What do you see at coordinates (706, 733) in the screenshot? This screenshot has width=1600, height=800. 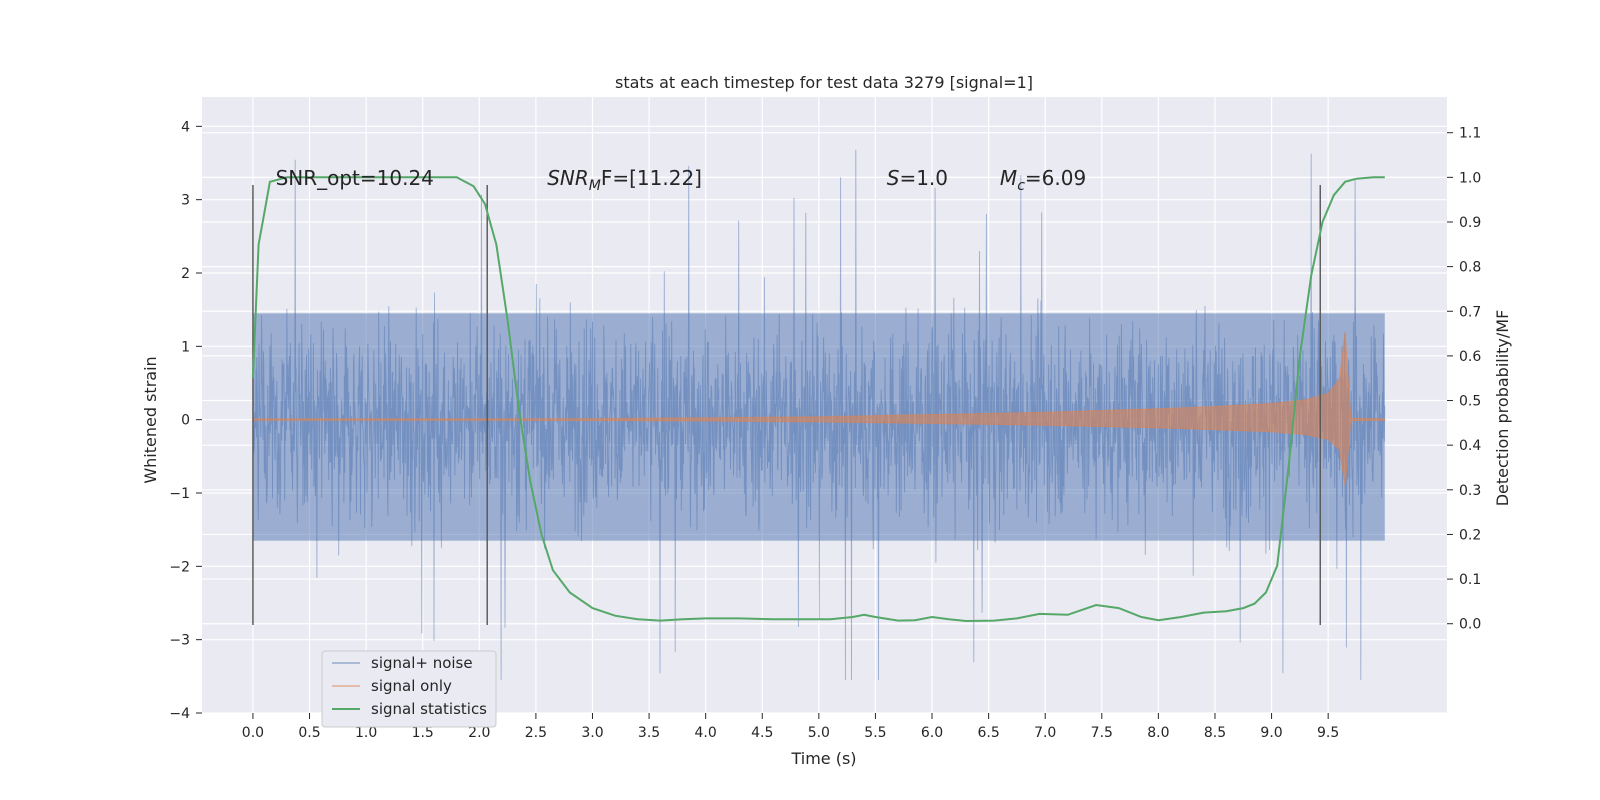 I see `x-tick-label: 4.0` at bounding box center [706, 733].